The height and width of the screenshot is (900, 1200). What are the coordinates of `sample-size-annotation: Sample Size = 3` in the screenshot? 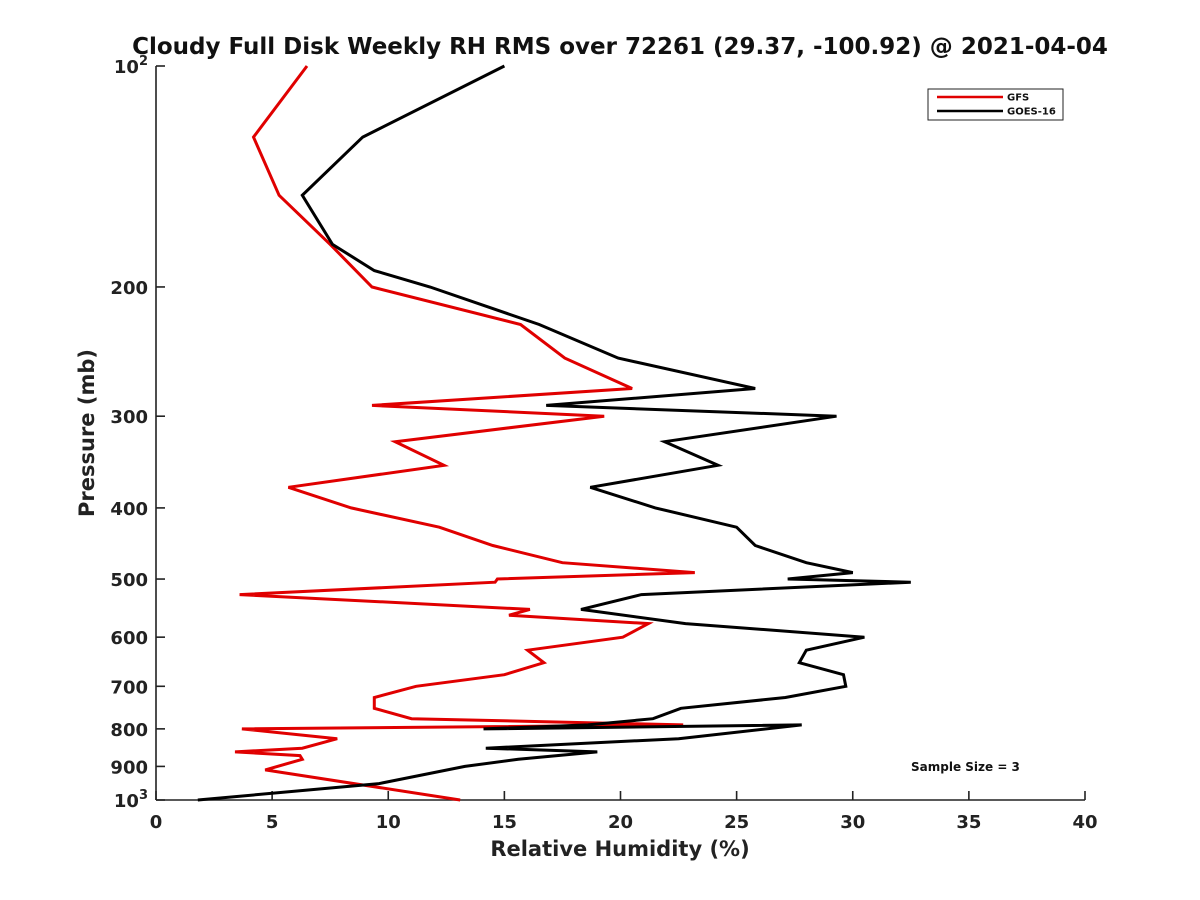 It's located at (965, 767).